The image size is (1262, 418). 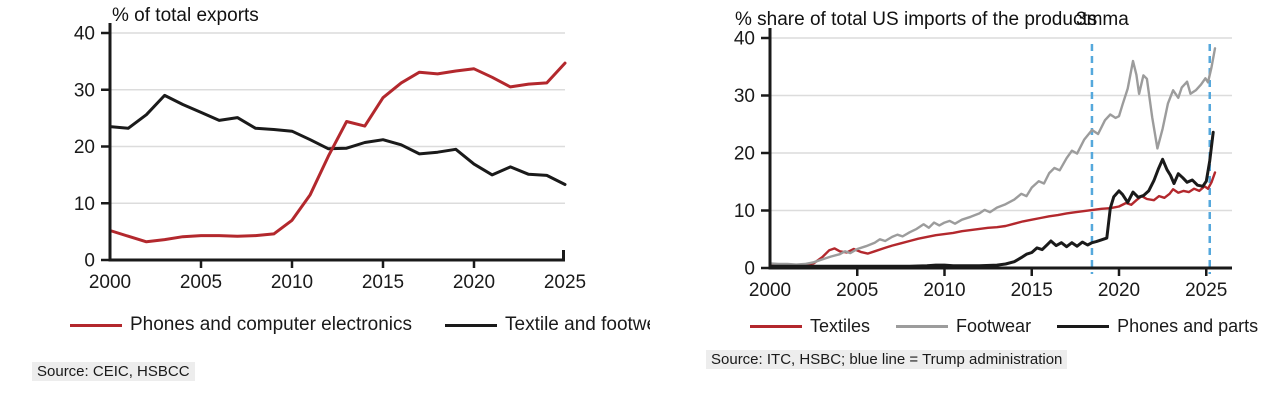 I want to click on legend-label: Phones and parts, so click(x=1188, y=326).